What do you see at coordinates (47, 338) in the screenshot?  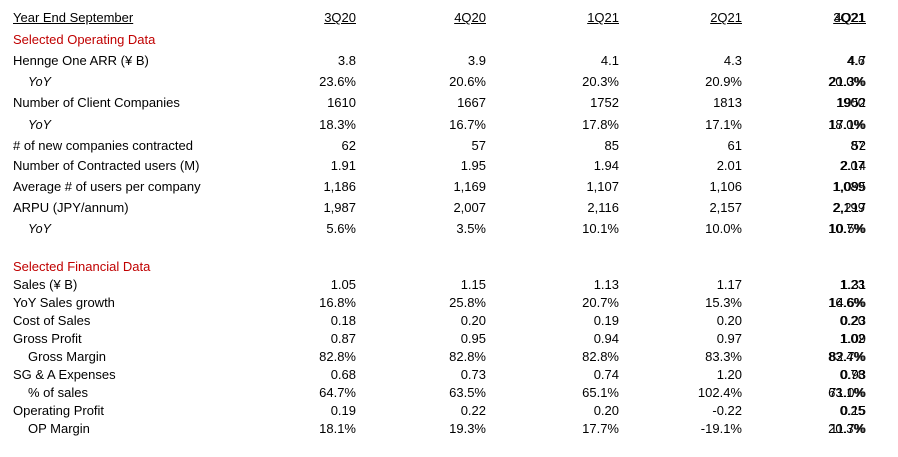 I see `row-label: Gross Profit` at bounding box center [47, 338].